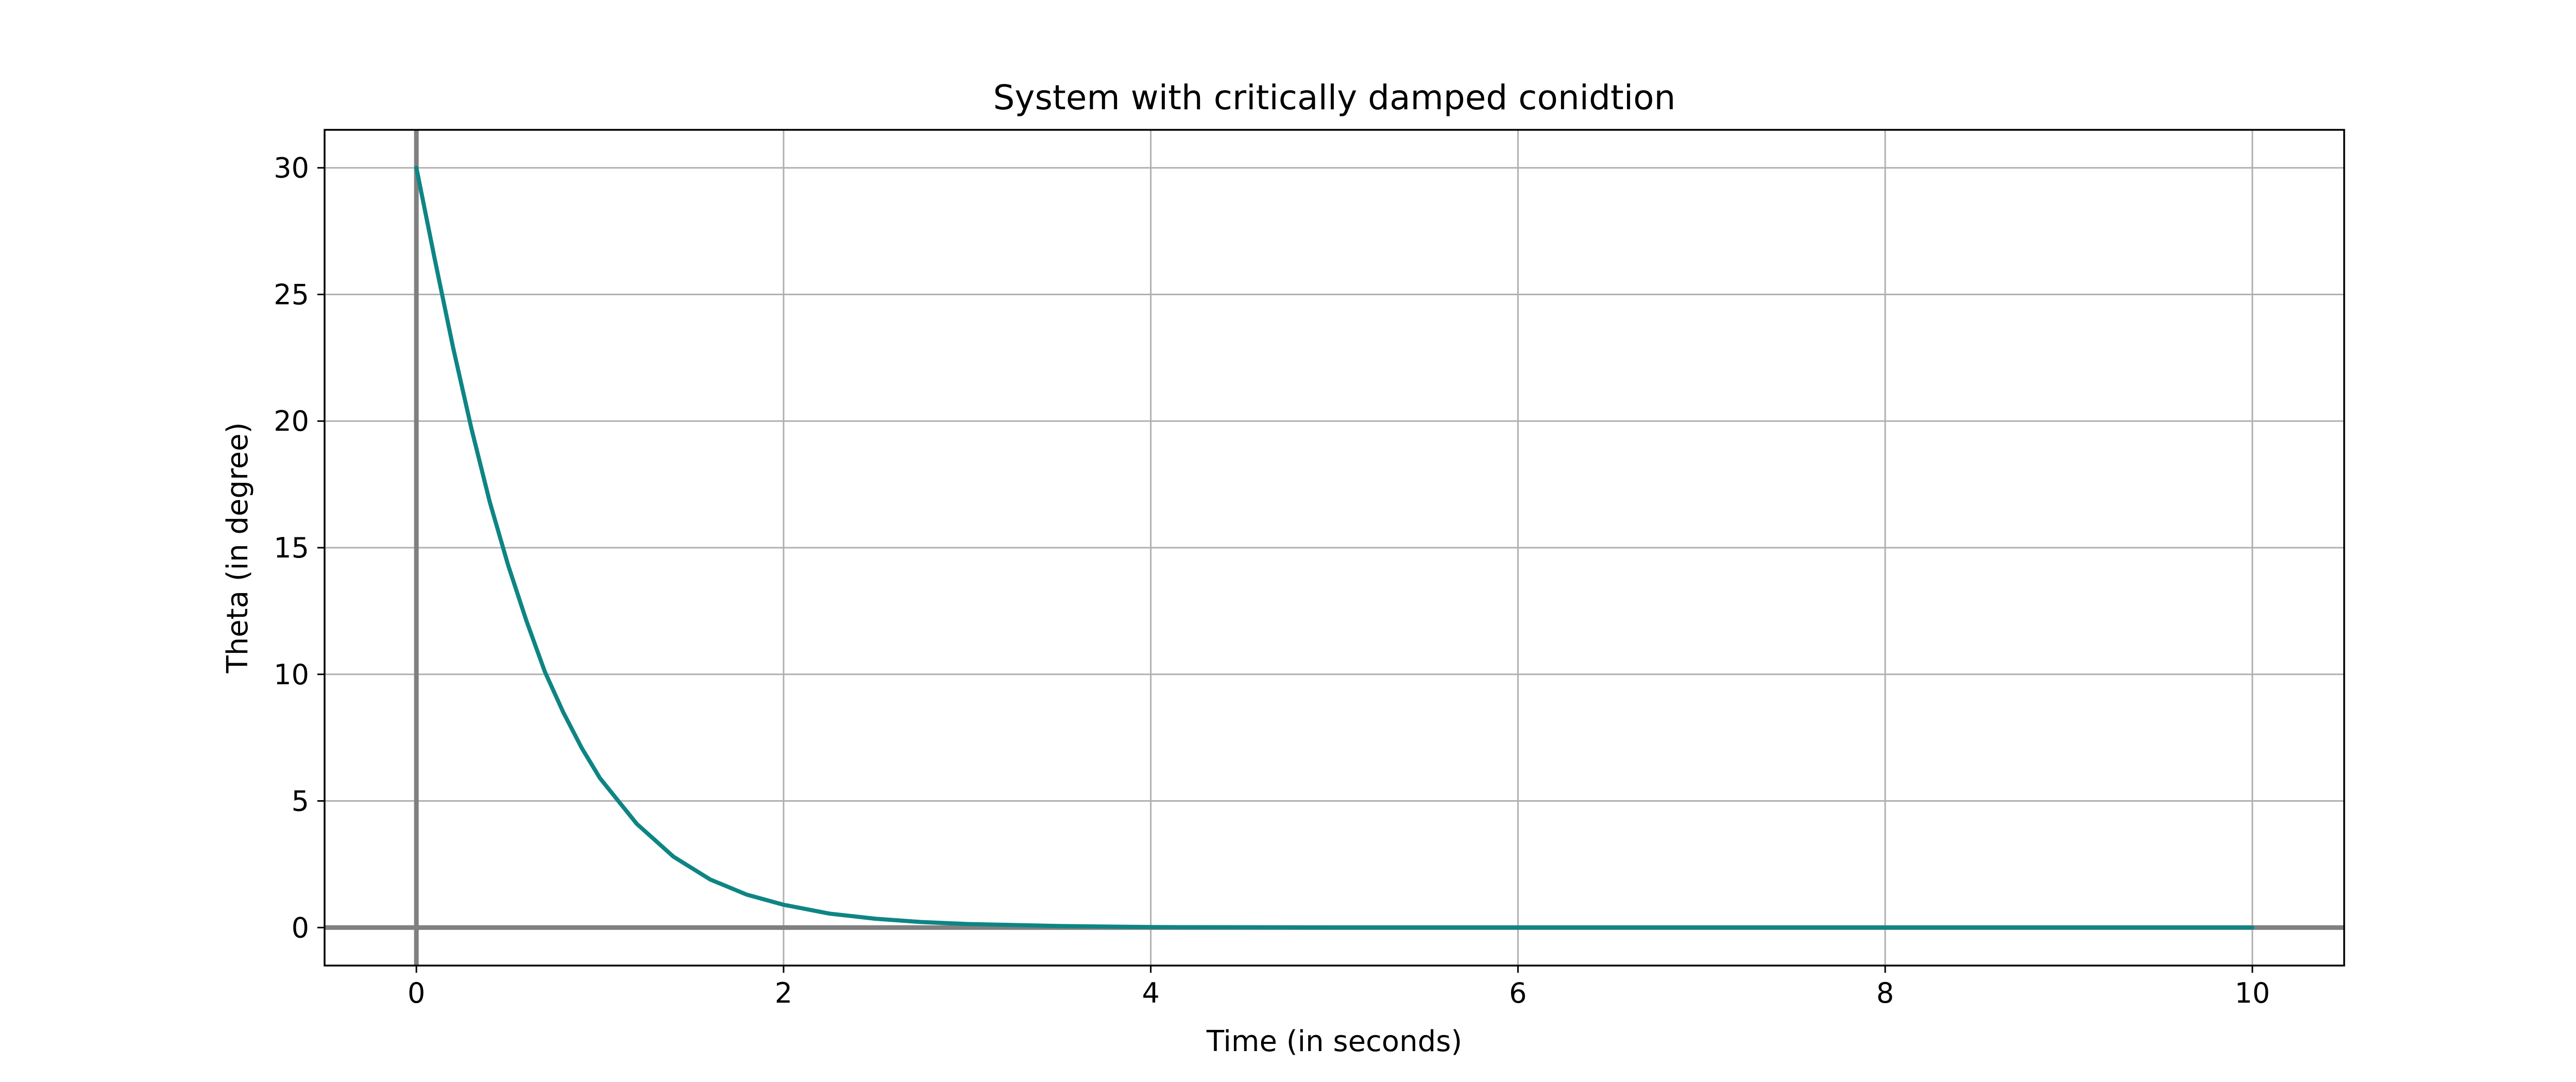  I want to click on chart-title: System with critically damped conidtion, so click(1334, 97).